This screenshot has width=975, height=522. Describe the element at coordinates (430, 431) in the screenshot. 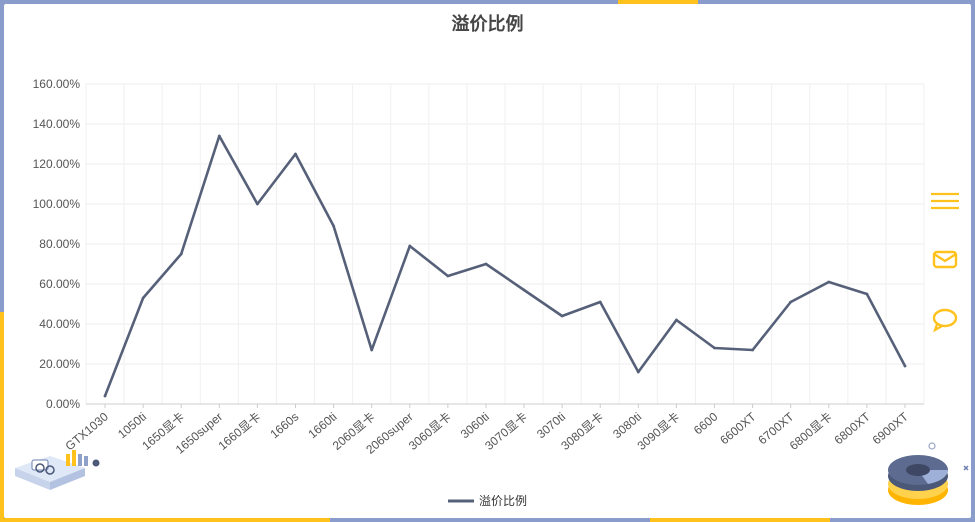

I see `x-tick-label: 3060显卡` at that location.